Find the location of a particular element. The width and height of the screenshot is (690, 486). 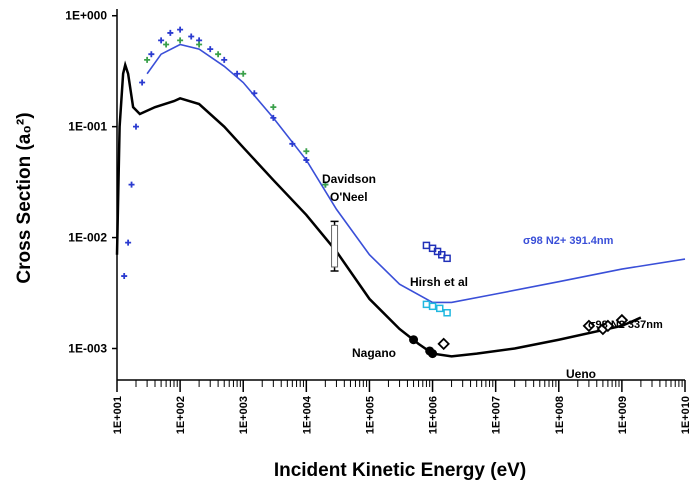

annotation: Davidson is located at coordinates (349, 179).